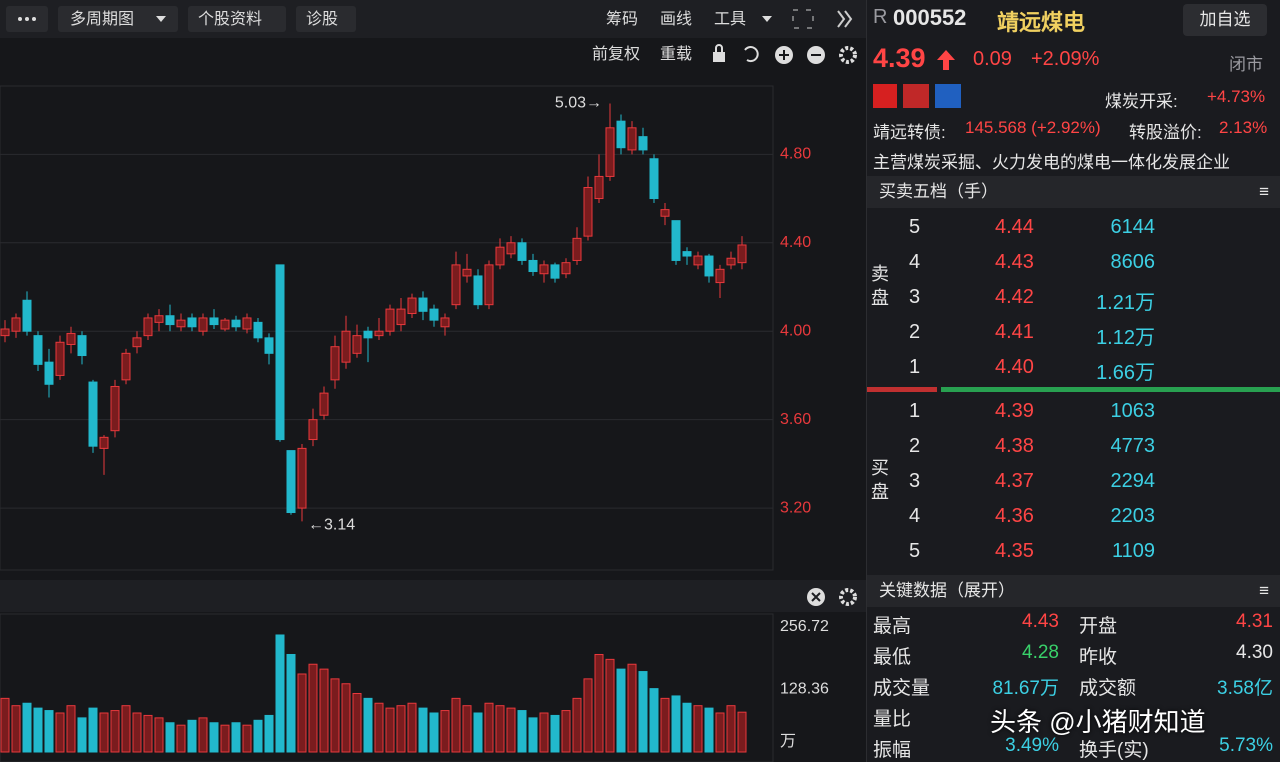  I want to click on level: 3, so click(915, 481).